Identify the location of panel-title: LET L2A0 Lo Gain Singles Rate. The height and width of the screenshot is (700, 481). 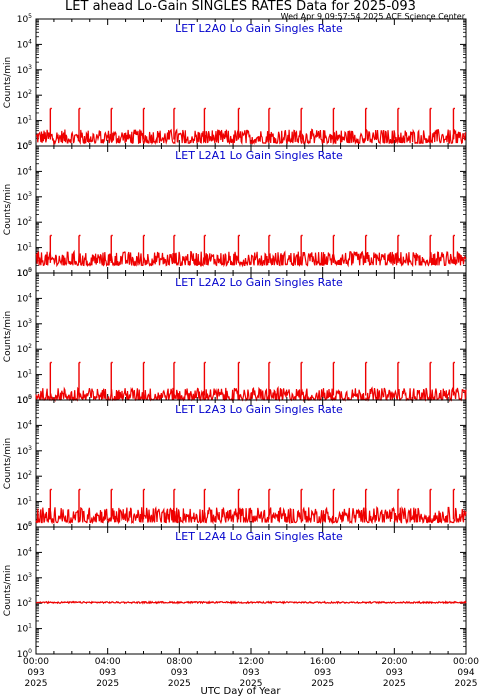
(259, 28).